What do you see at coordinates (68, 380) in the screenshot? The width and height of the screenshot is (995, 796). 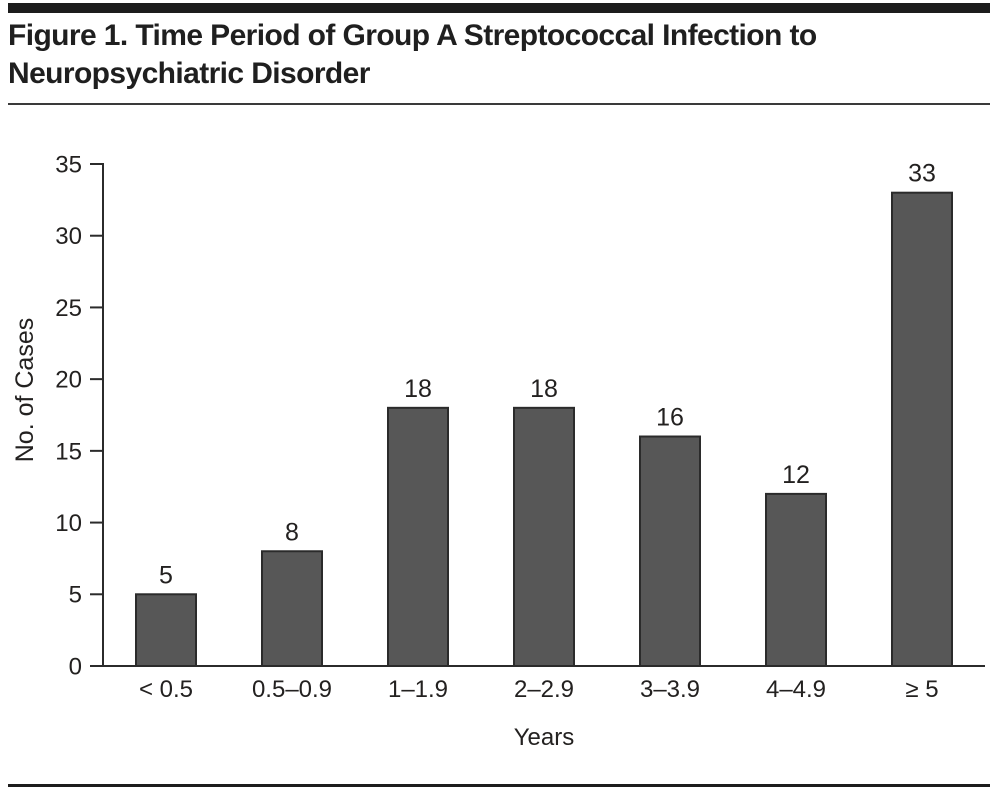 I see `y-tick-label: 20` at bounding box center [68, 380].